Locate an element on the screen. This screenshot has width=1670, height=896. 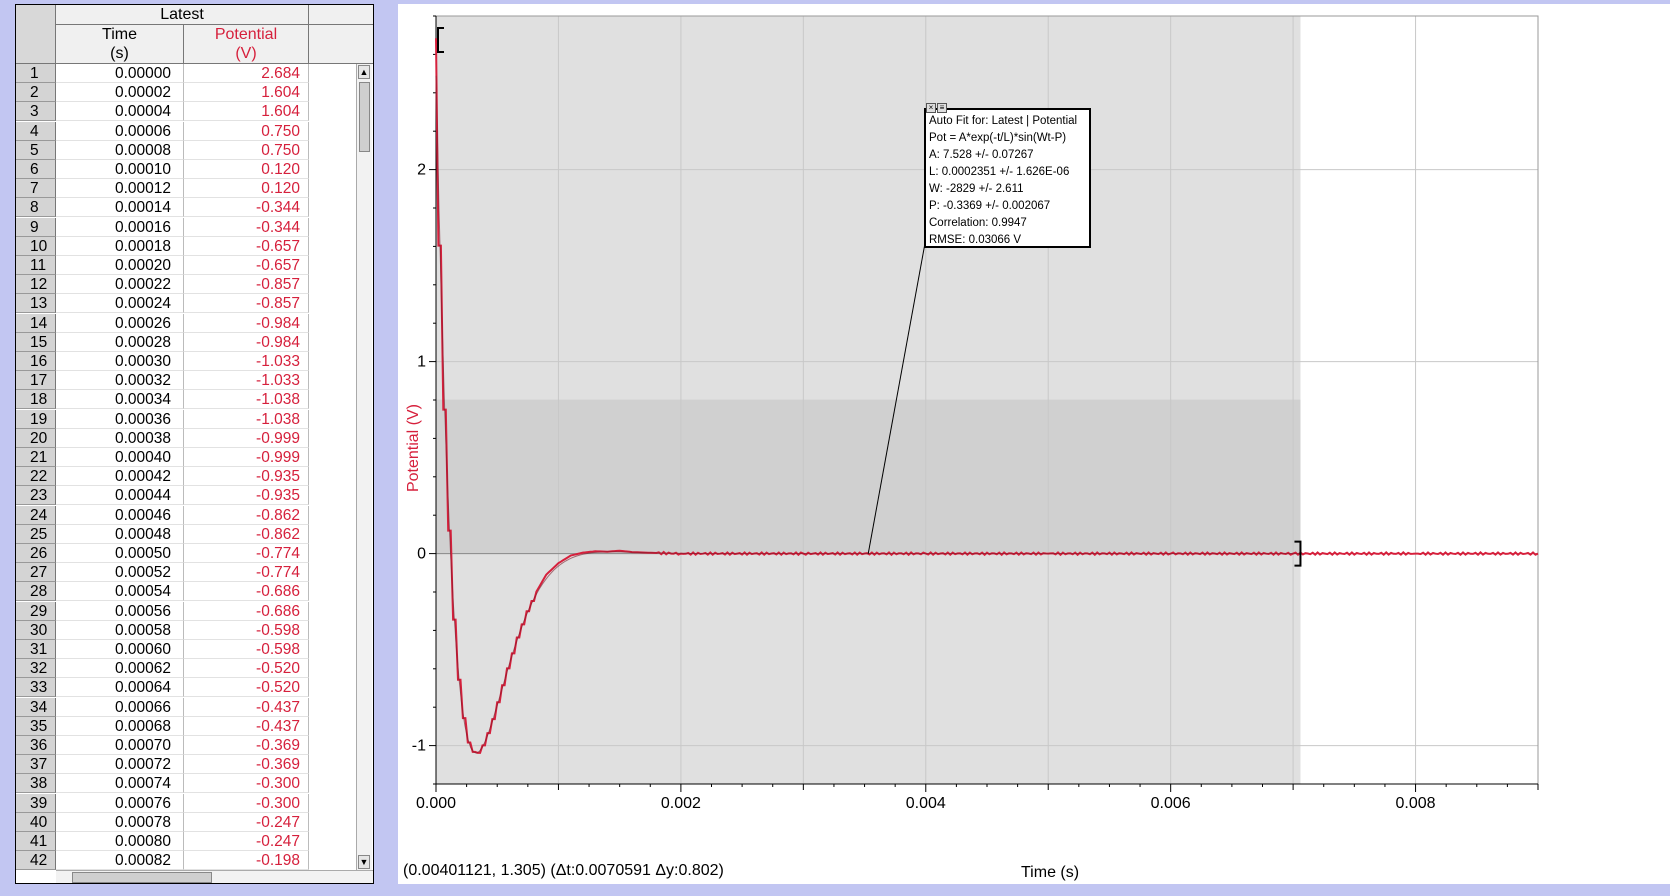
table-row: 17 0.00032 -1.033 is located at coordinates (184, 381).